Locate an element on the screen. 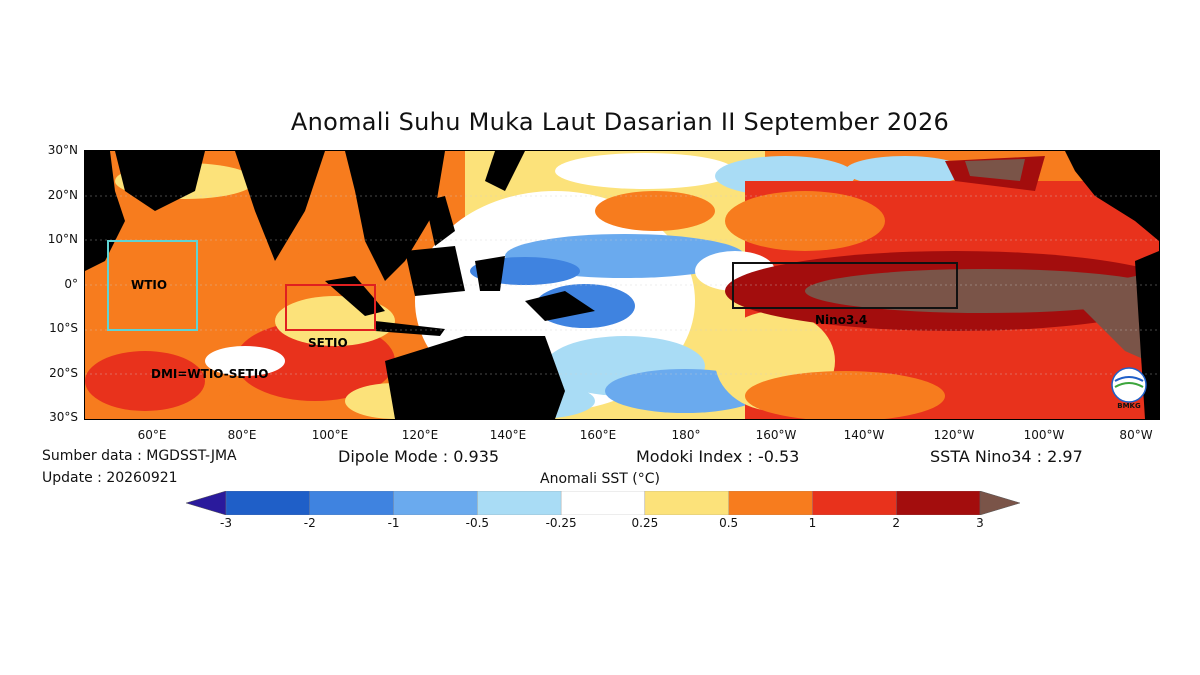 This screenshot has width=1200, height=675. colorbar-tick-label: -1 is located at coordinates (393, 523).